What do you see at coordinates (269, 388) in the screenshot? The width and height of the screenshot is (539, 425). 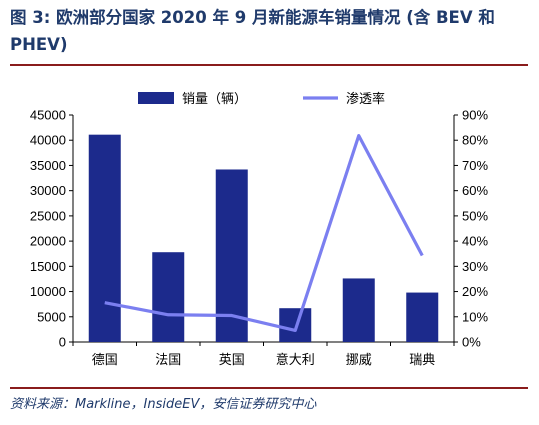 I see `source-divider` at bounding box center [269, 388].